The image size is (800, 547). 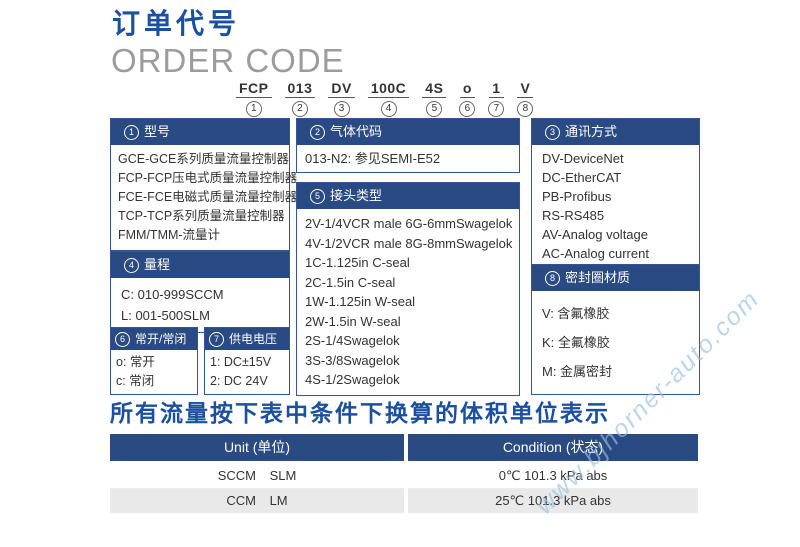 I want to click on conversion-heading: 所有流量按下表中条件下换算的体积单位表示, so click(x=360, y=413).